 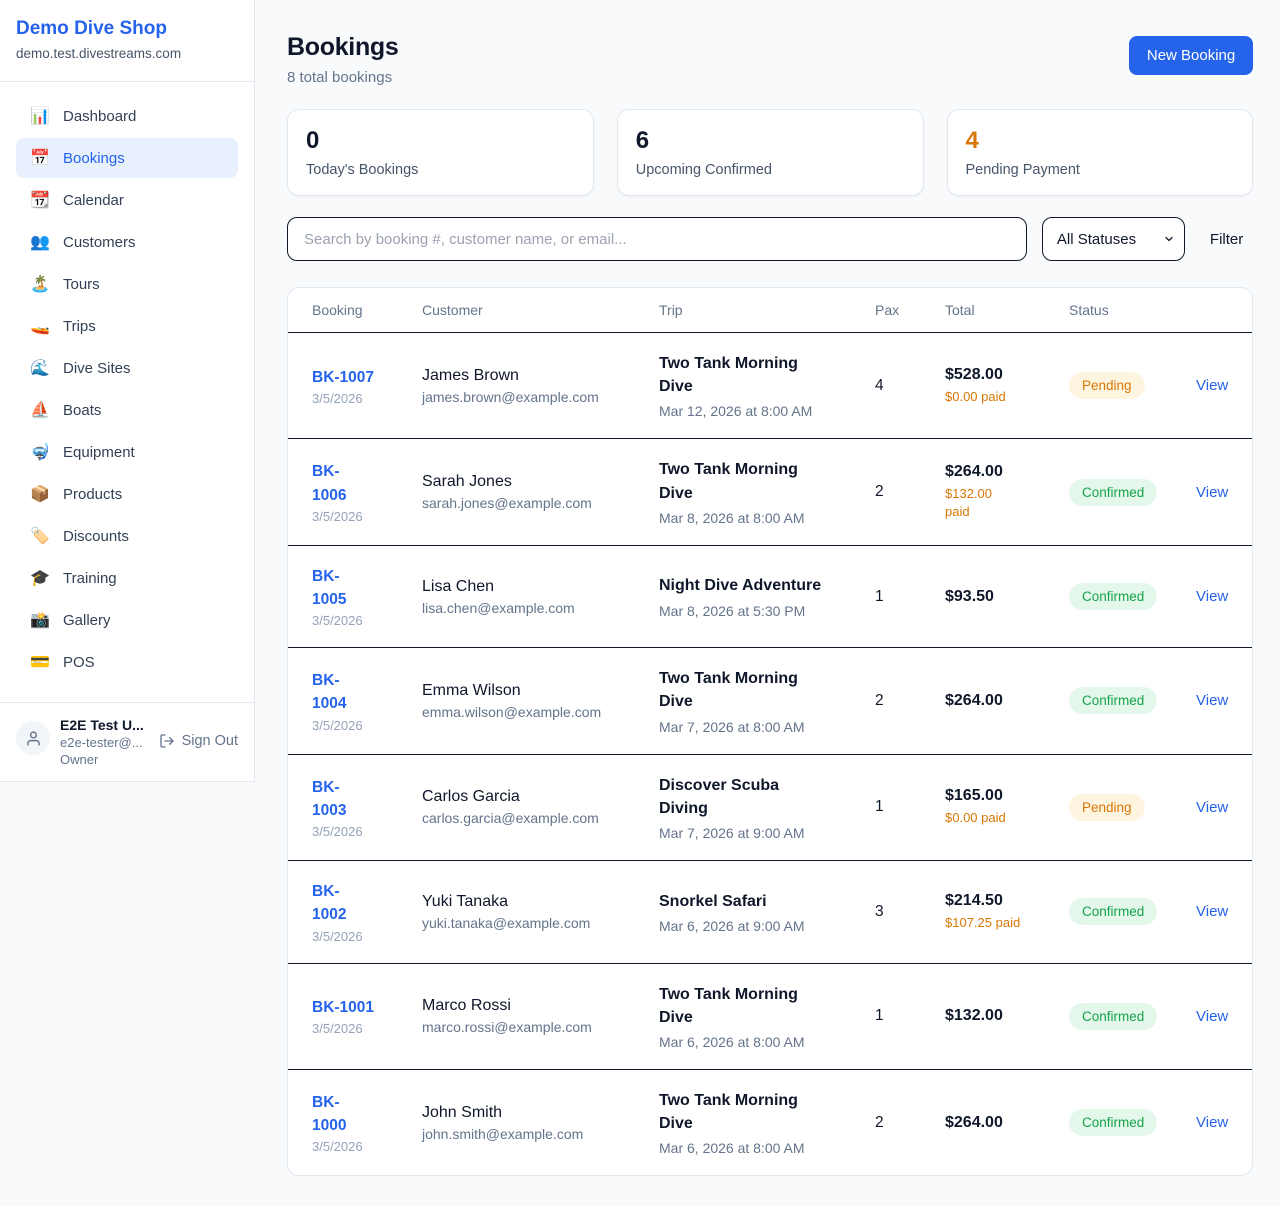 I want to click on sidebar-item-label: Dive Sites, so click(x=97, y=368).